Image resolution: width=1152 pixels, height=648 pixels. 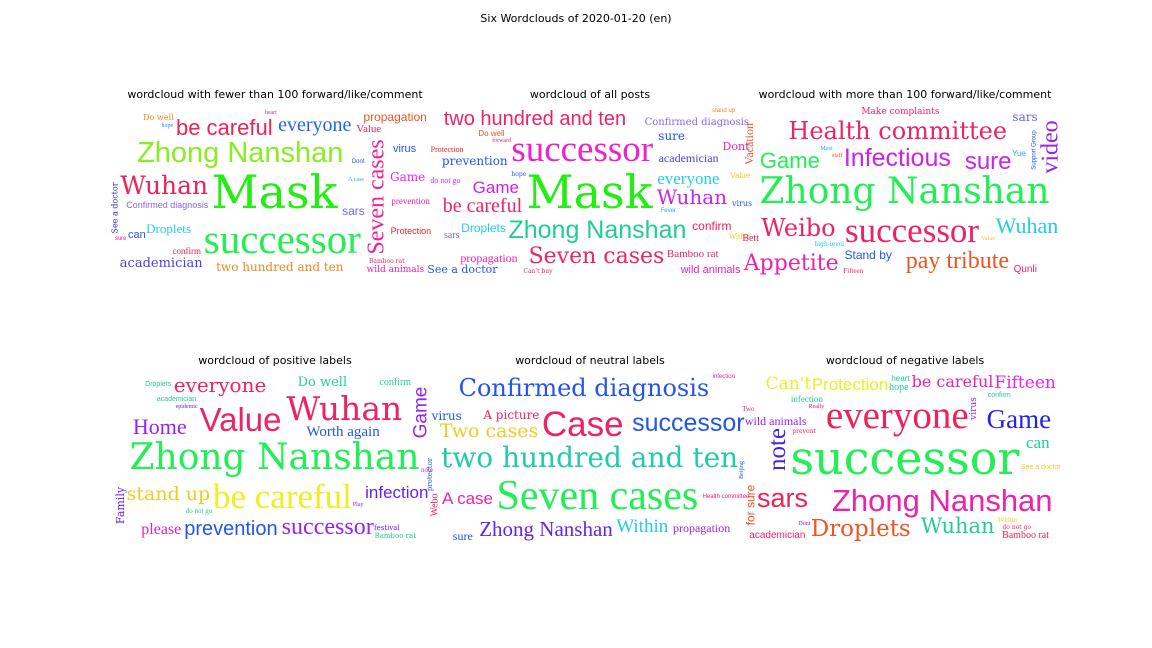 I want to click on cloud-word: high-level, so click(x=829, y=245).